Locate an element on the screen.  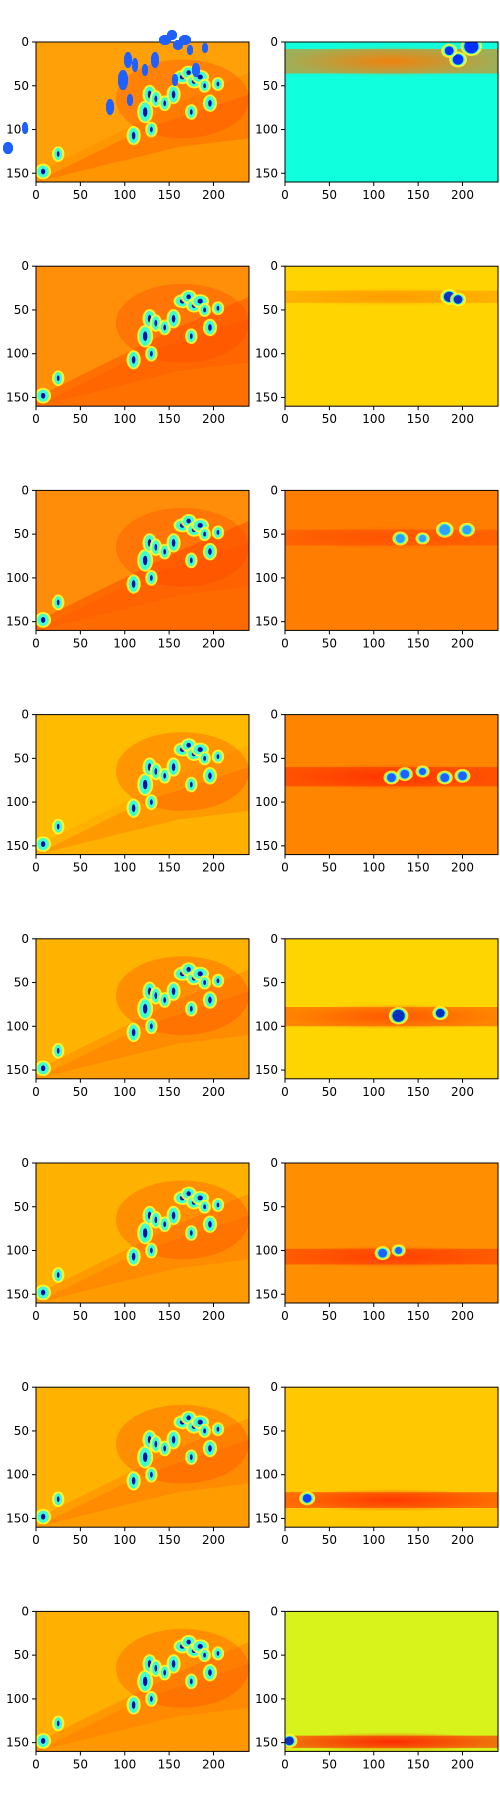
heatmap-panel-r5-left: 0 50 100 150 200 0 50 100 150 is located at coordinates (128, 1015).